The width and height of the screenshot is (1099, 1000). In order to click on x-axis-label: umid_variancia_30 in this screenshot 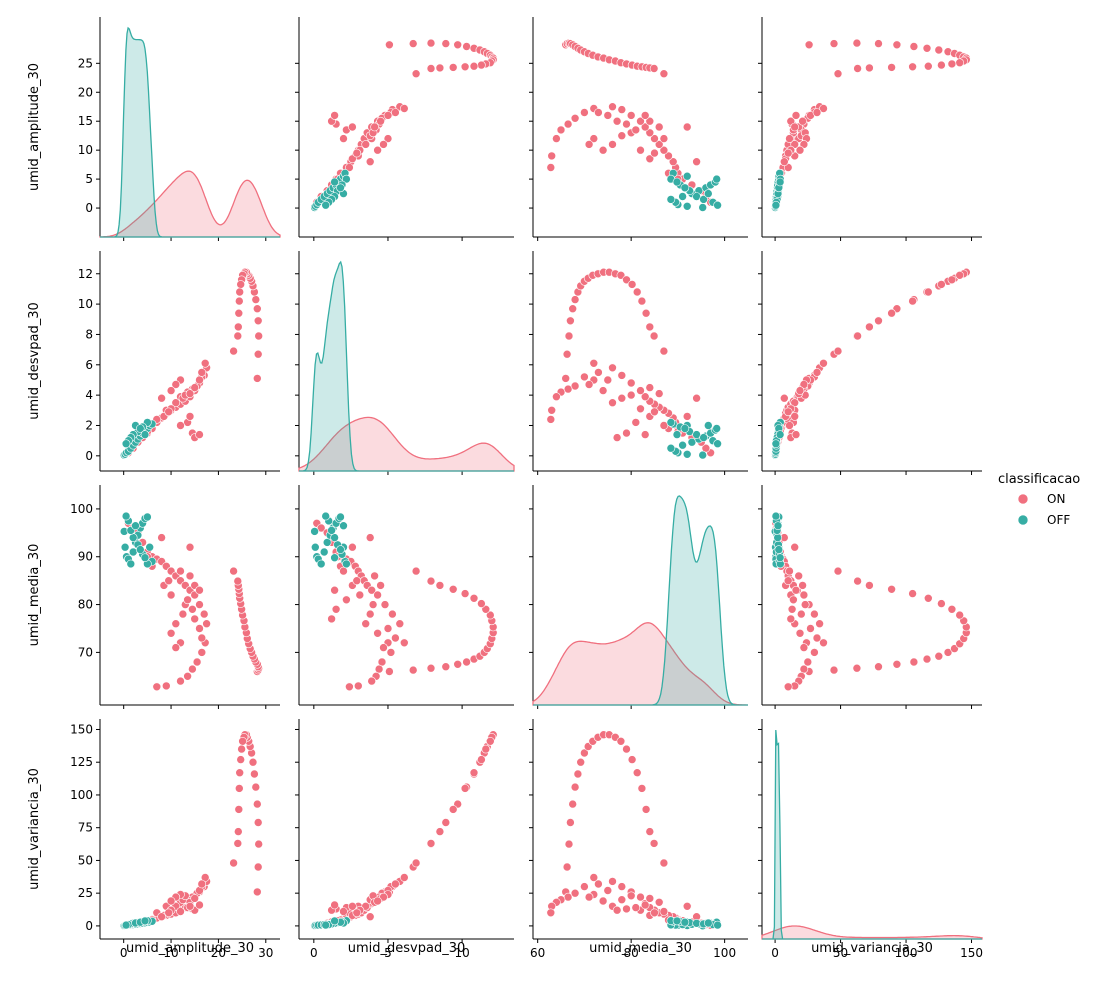, I will do `click(872, 948)`.